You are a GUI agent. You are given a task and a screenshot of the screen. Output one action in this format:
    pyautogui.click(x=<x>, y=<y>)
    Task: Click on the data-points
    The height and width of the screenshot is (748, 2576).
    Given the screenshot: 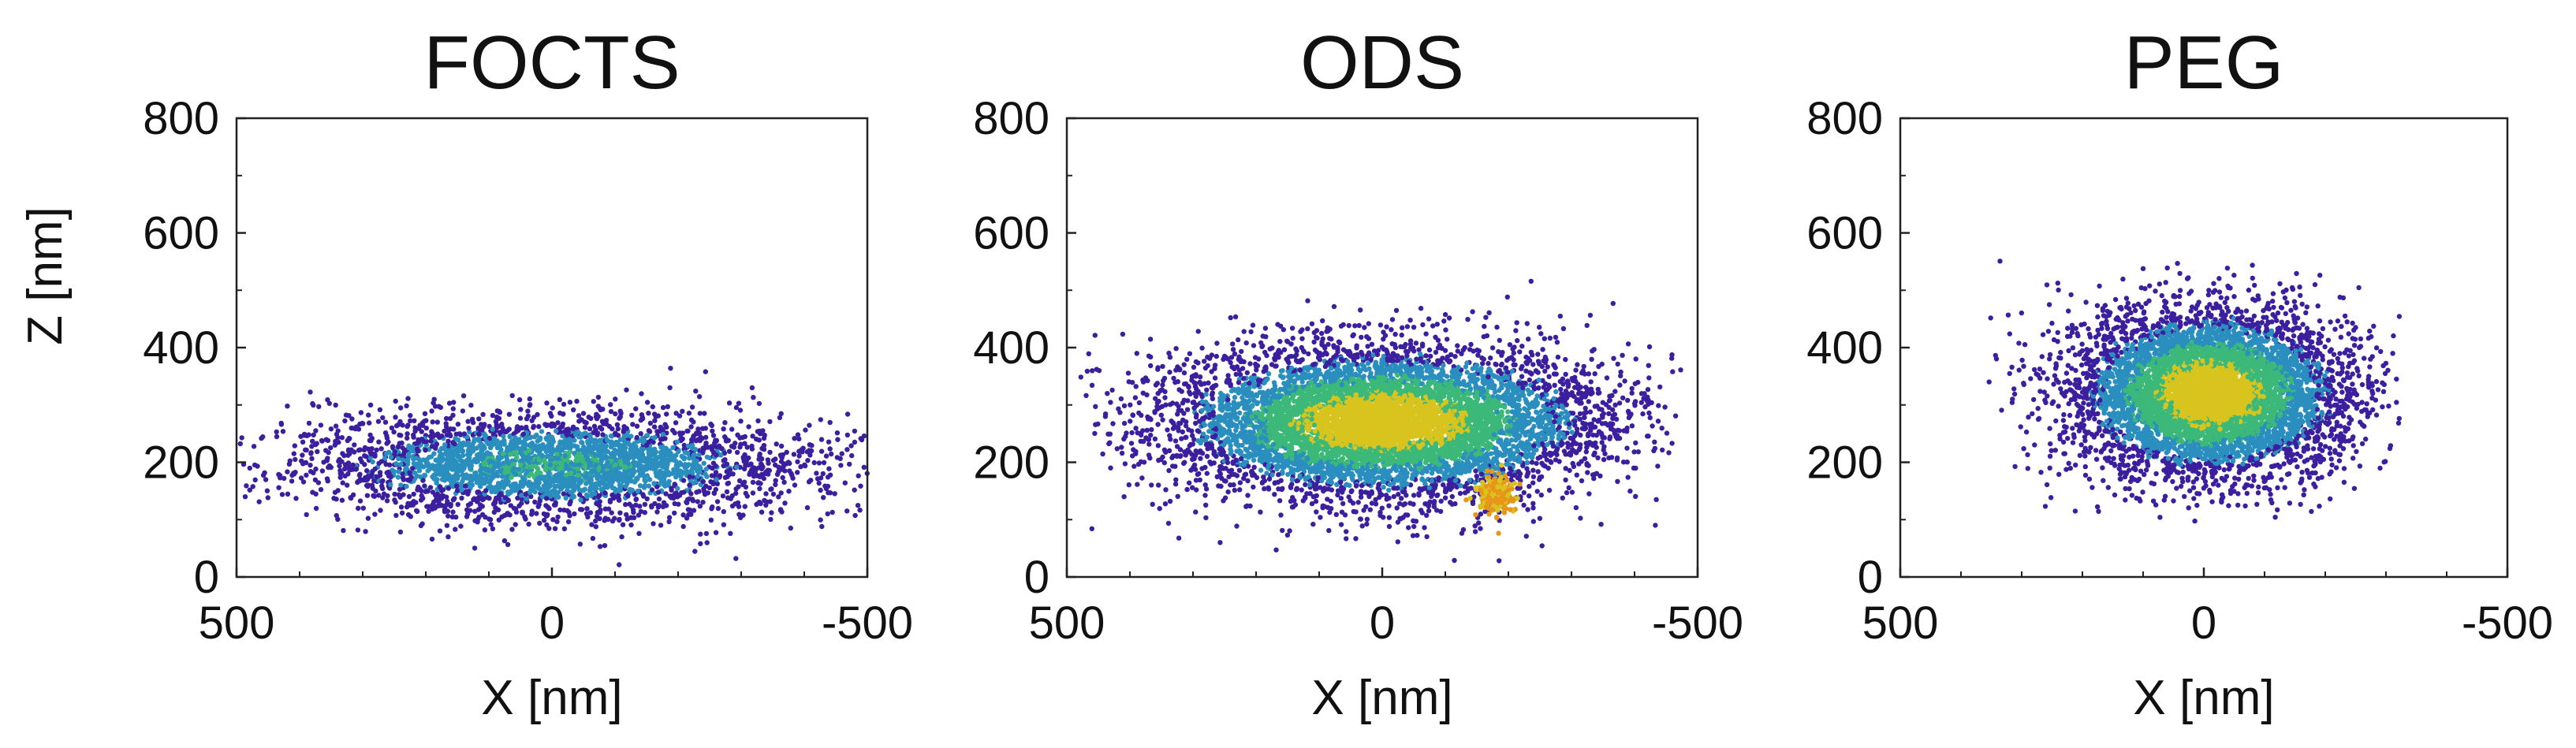 What is the action you would take?
    pyautogui.click(x=1381, y=421)
    